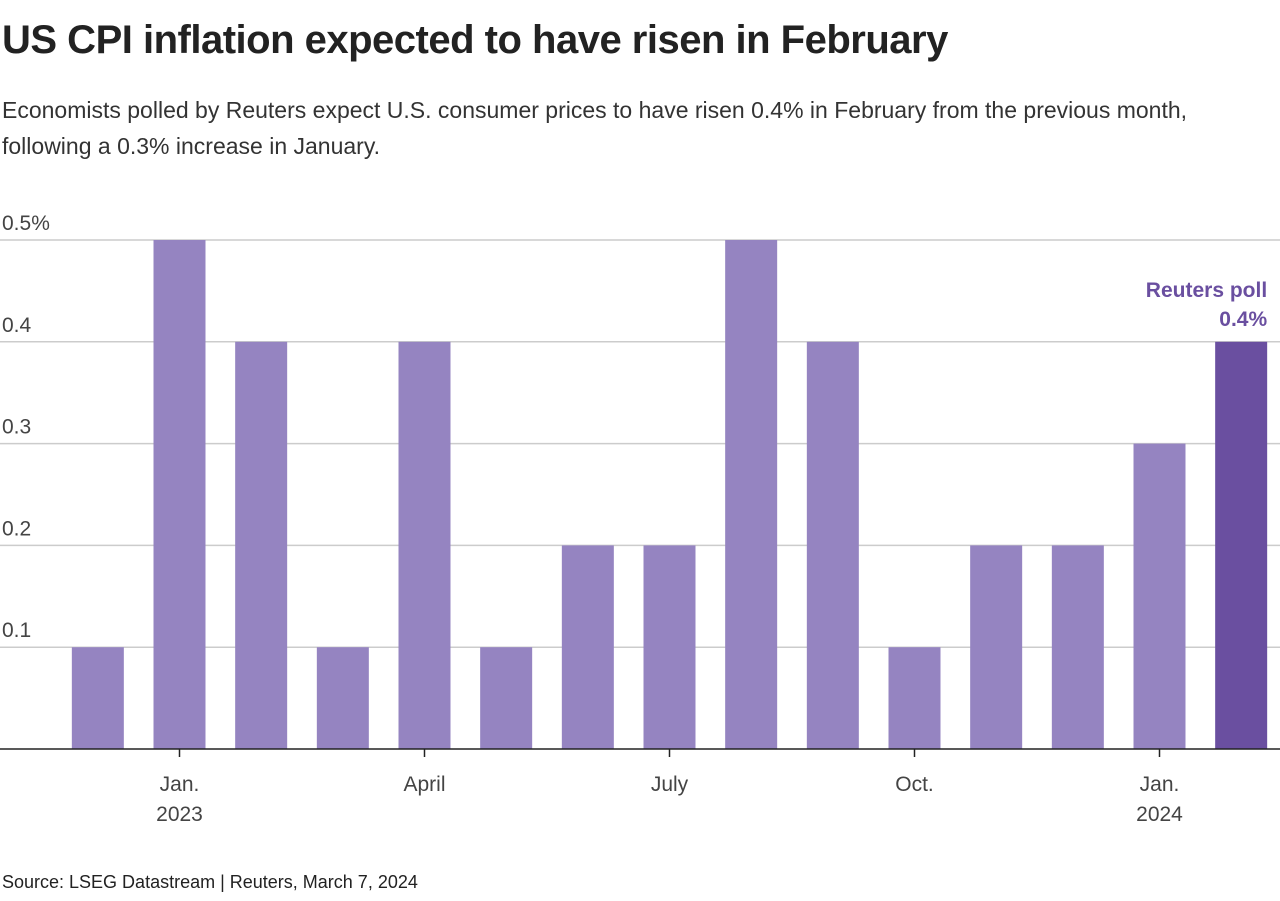 The height and width of the screenshot is (901, 1280). What do you see at coordinates (16, 630) in the screenshot?
I see `y-tick-label: 0.1` at bounding box center [16, 630].